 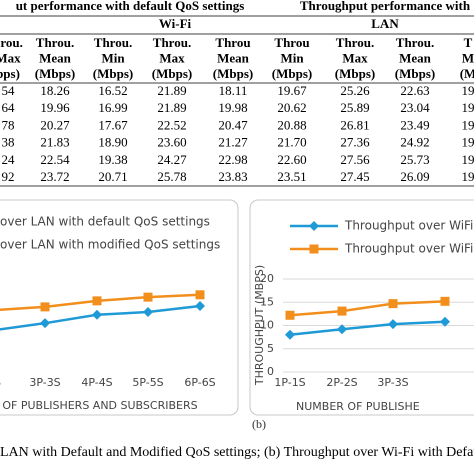 I want to click on table-cell: 78, so click(x=8, y=124).